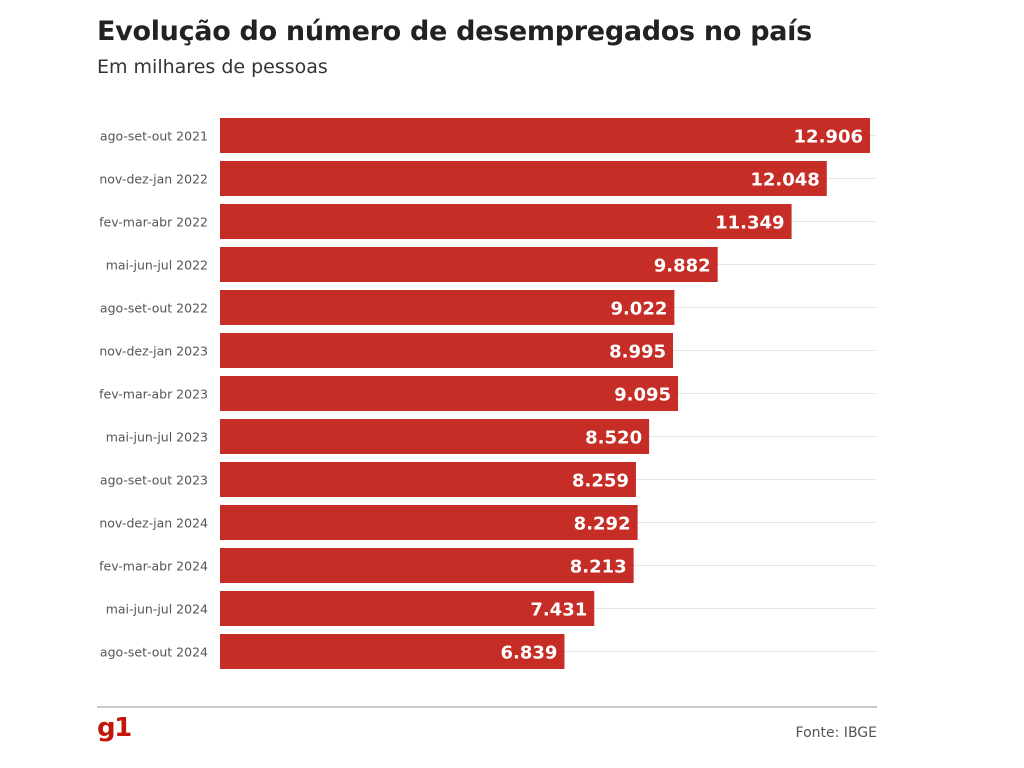  What do you see at coordinates (114, 728) in the screenshot?
I see `g1-logo: g1` at bounding box center [114, 728].